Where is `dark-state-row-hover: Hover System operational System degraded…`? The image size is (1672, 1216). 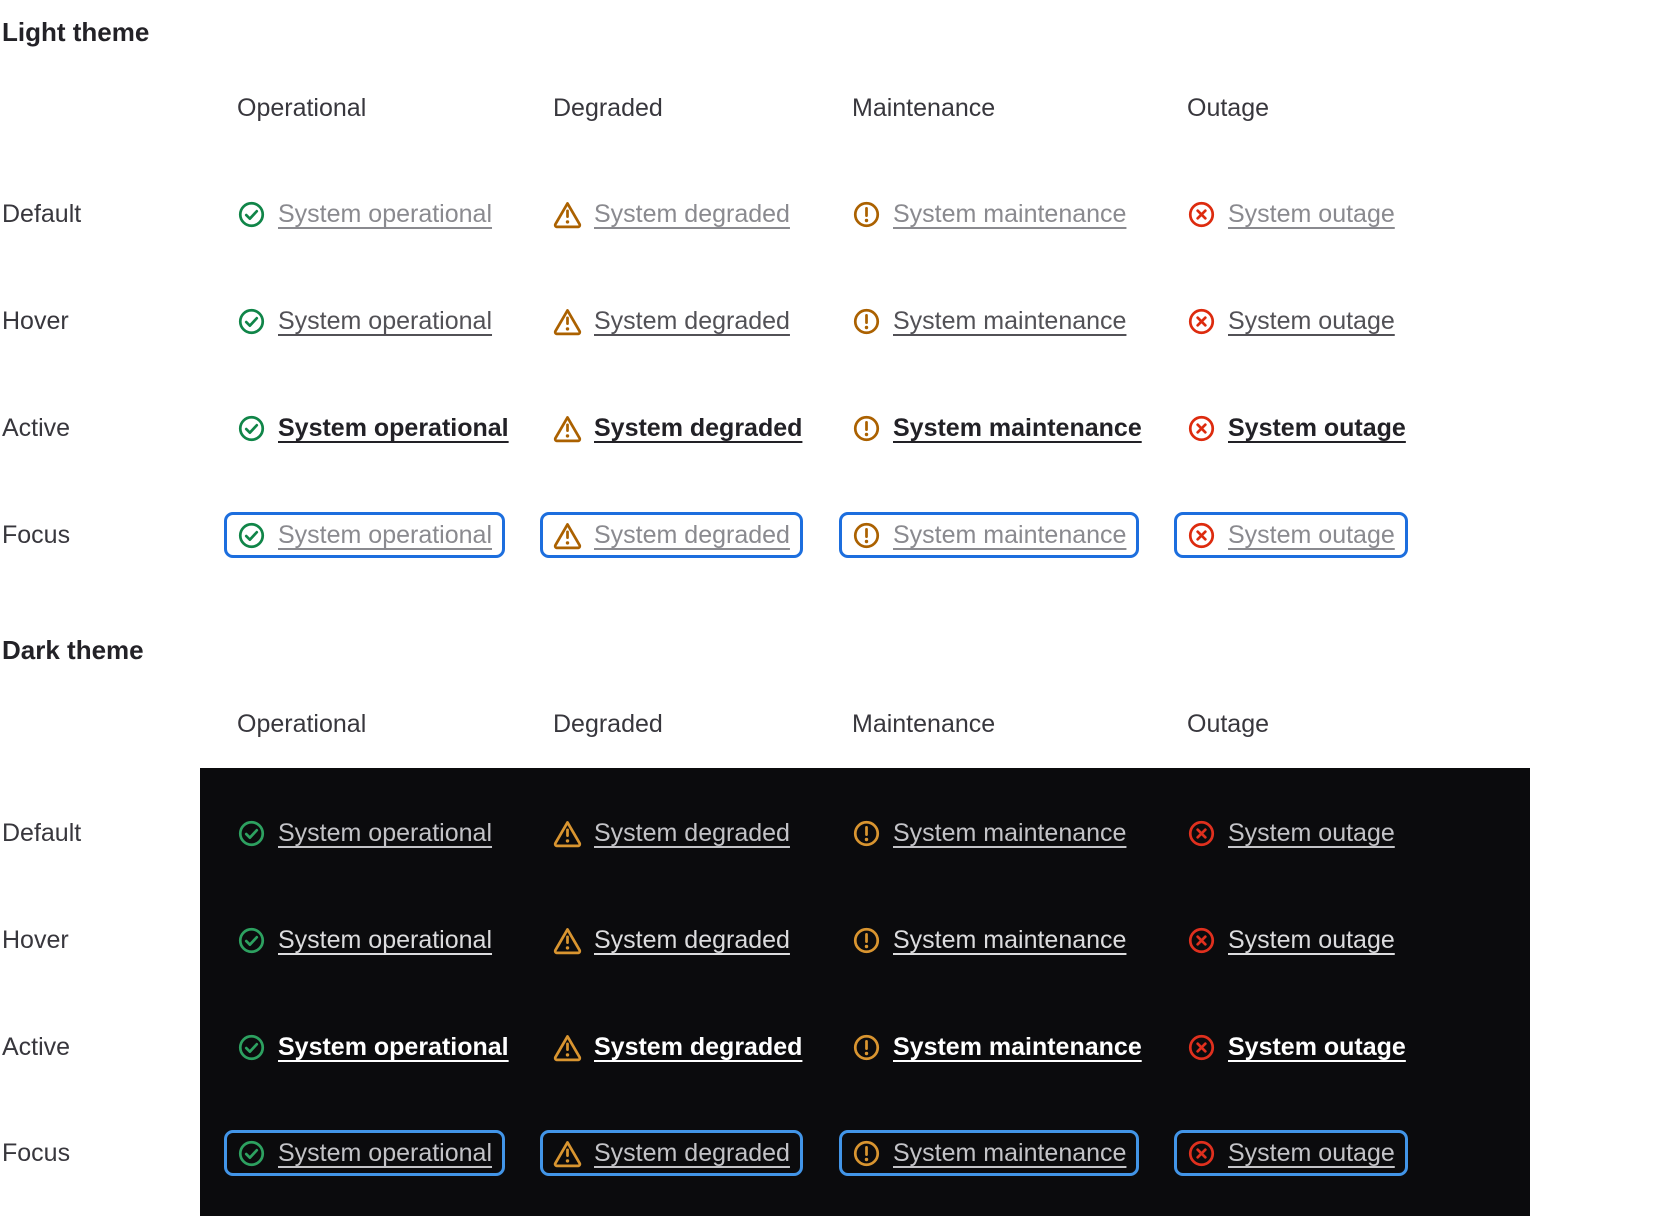
dark-state-row-hover: Hover System operational System degraded… is located at coordinates (836, 940).